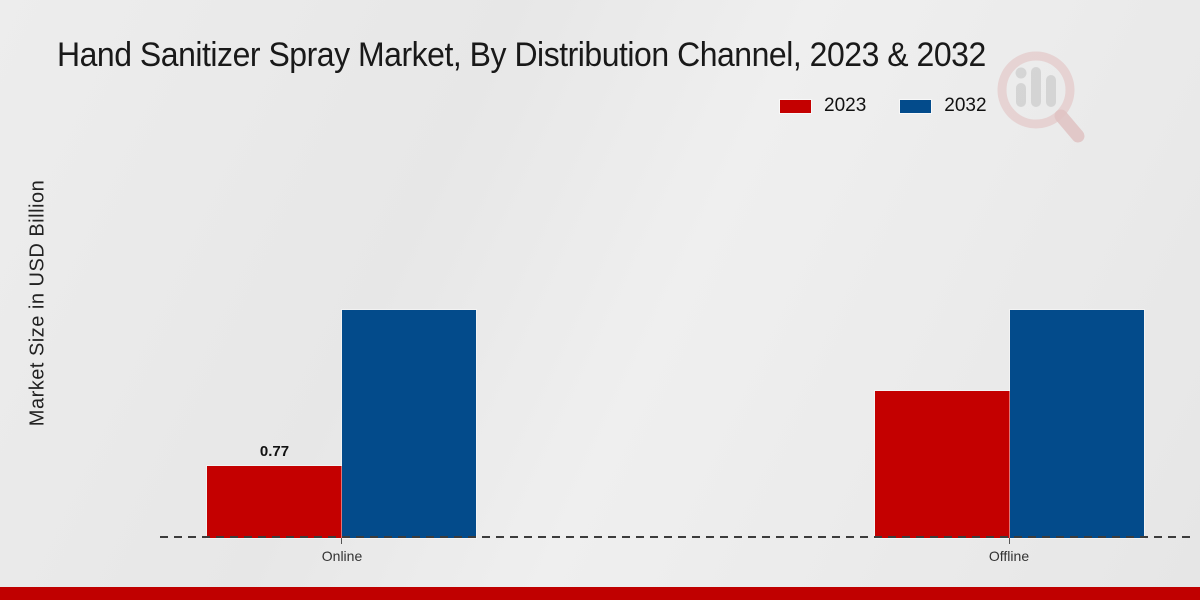 This screenshot has width=1200, height=600. I want to click on legend-label-2032: 2032, so click(965, 105).